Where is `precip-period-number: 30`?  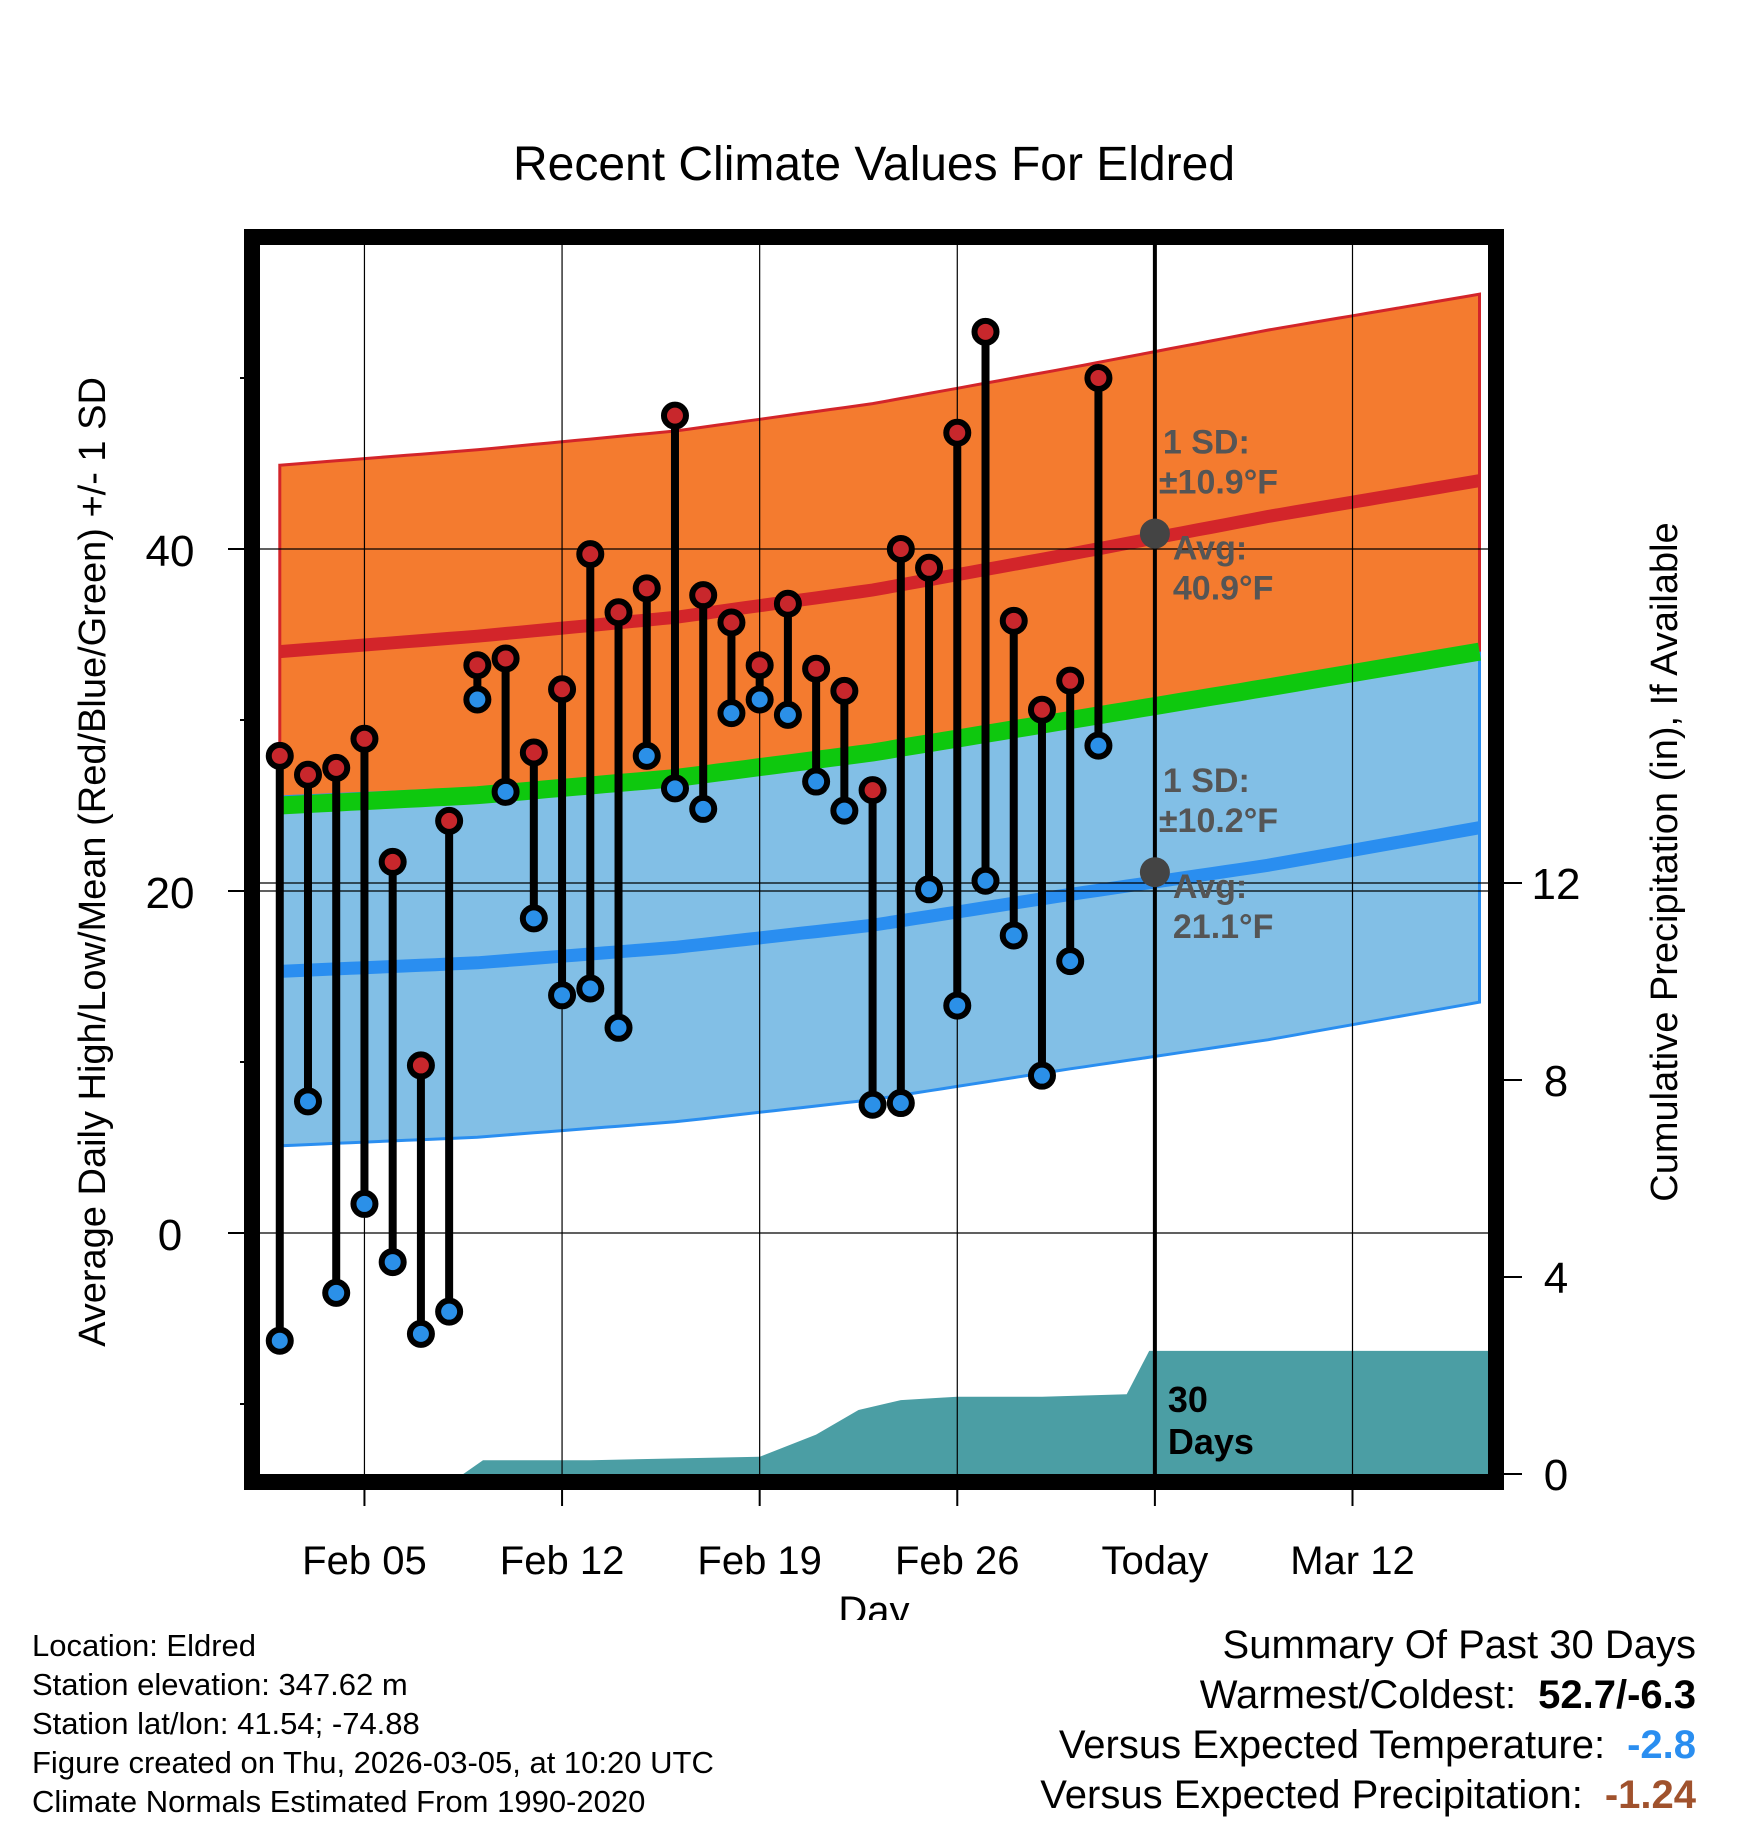 precip-period-number: 30 is located at coordinates (1188, 1399).